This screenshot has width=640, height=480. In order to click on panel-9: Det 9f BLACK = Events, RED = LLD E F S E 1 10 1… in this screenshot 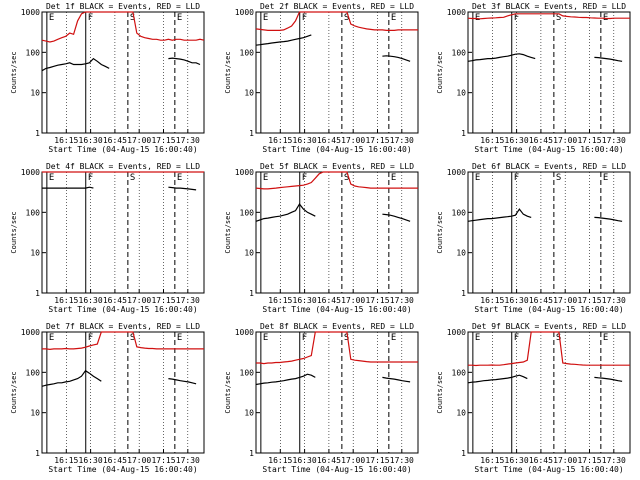, I will do `click(533, 398)`.